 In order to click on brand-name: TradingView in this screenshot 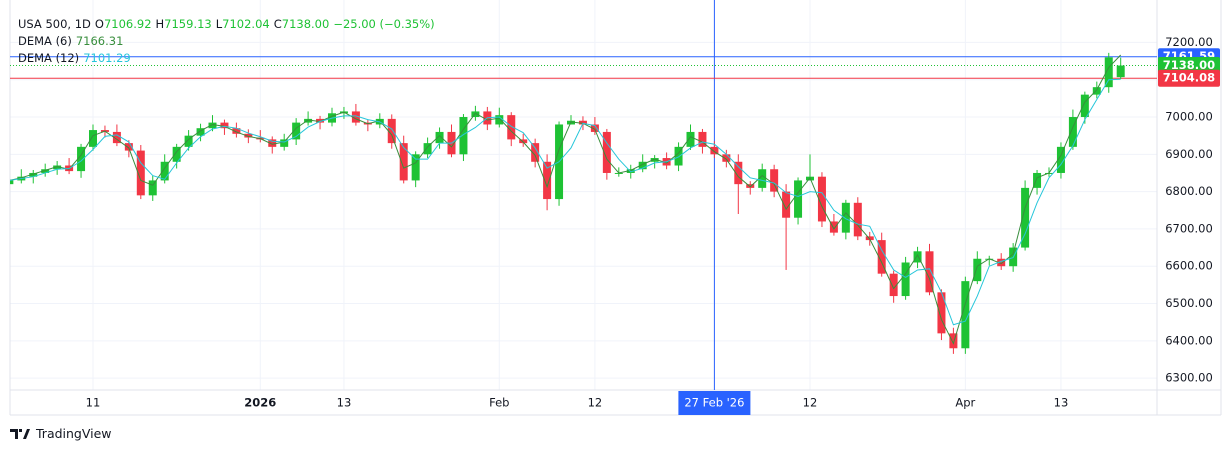, I will do `click(74, 433)`.